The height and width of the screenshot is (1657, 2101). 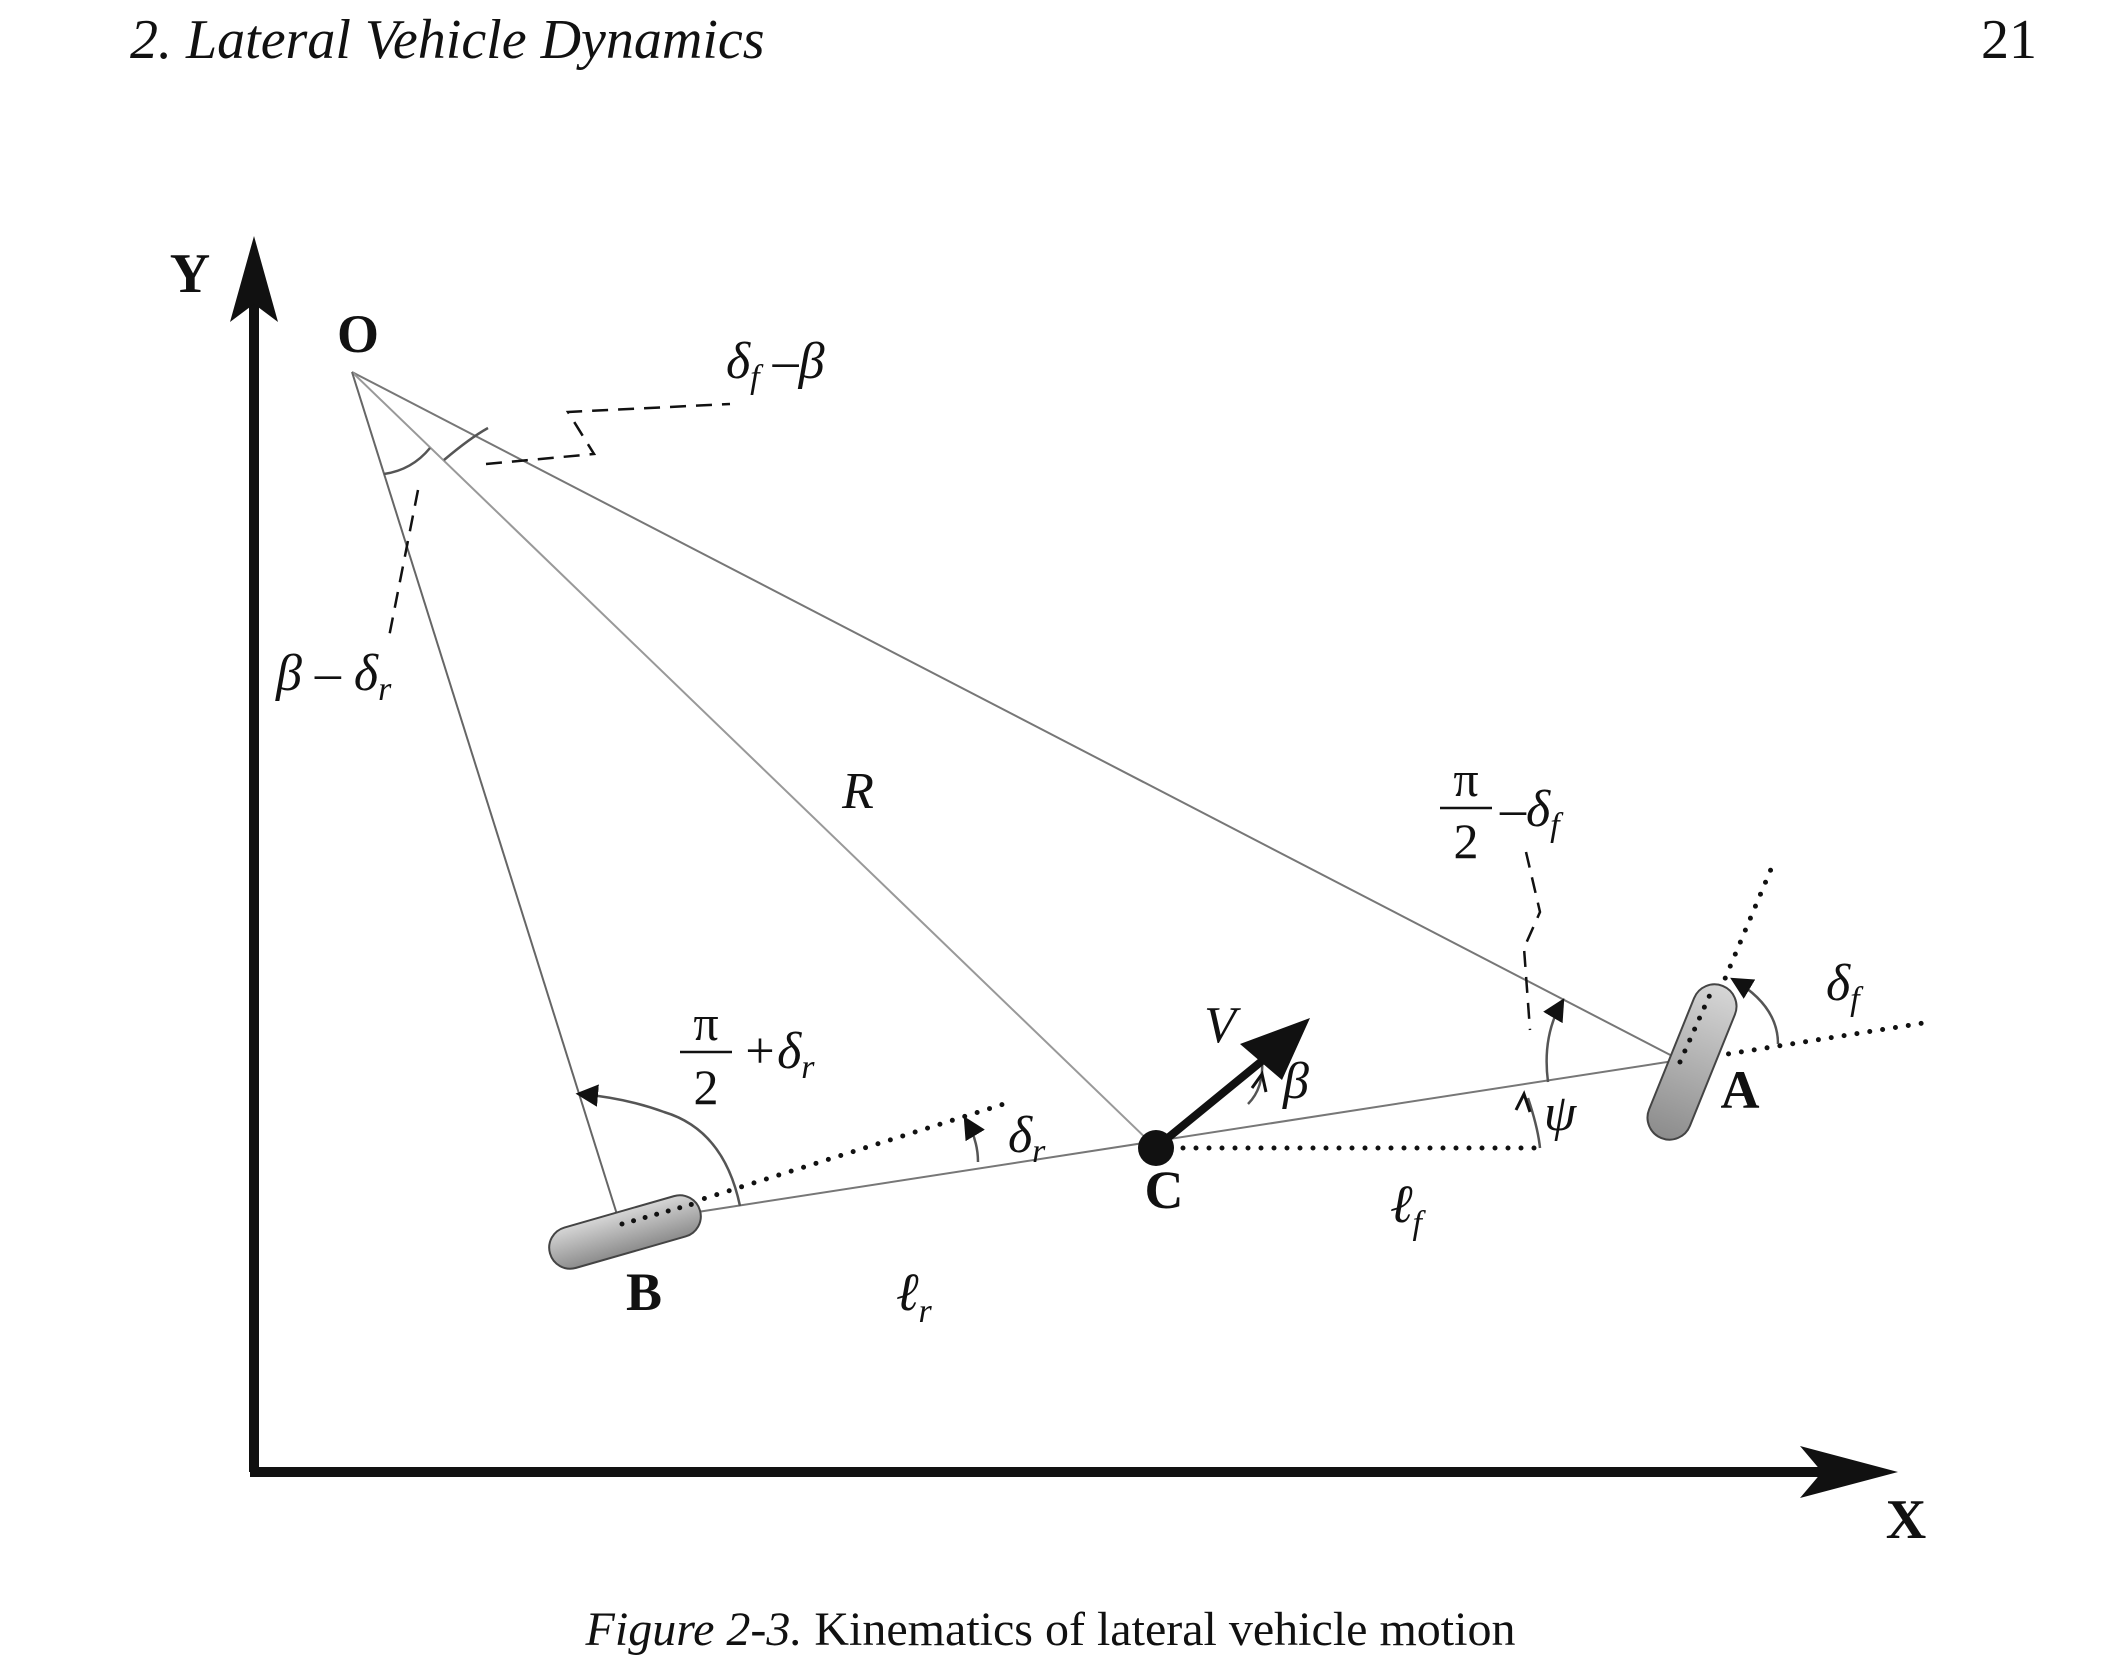 What do you see at coordinates (1849, 1472) in the screenshot?
I see `x-axis-arrowhead` at bounding box center [1849, 1472].